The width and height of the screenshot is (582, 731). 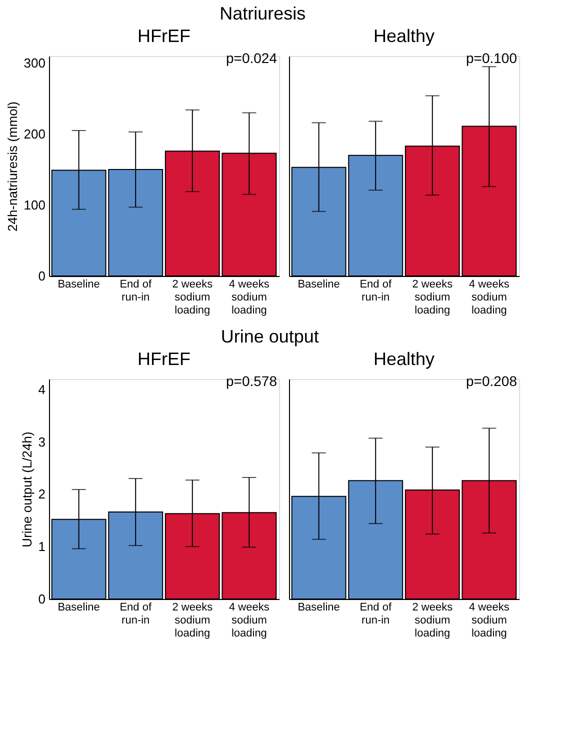 What do you see at coordinates (42, 546) in the screenshot?
I see `y-tick-label: 1` at bounding box center [42, 546].